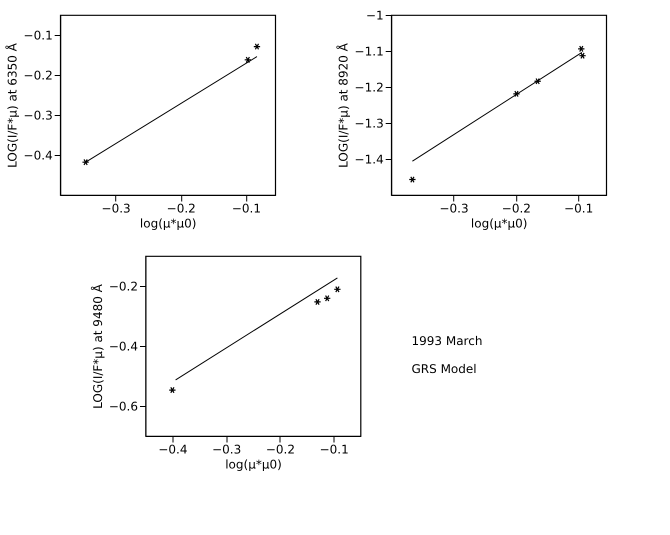  What do you see at coordinates (369, 159) in the screenshot?
I see `y-tick-label: −1.4` at bounding box center [369, 159].